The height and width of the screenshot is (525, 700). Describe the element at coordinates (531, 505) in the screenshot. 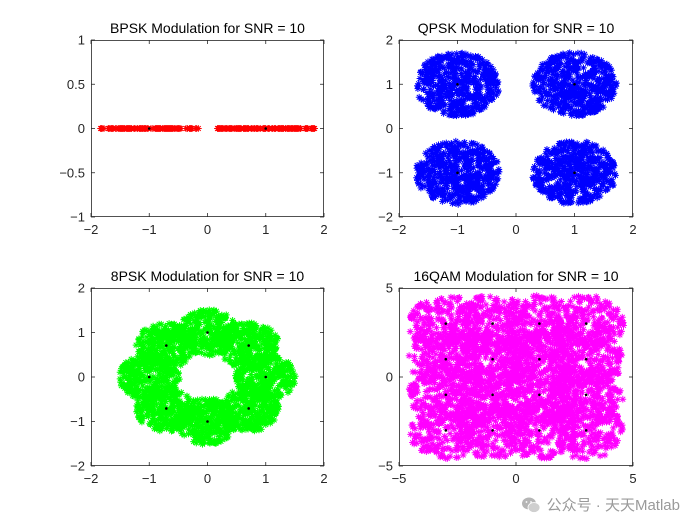

I see `wechat-icon` at that location.